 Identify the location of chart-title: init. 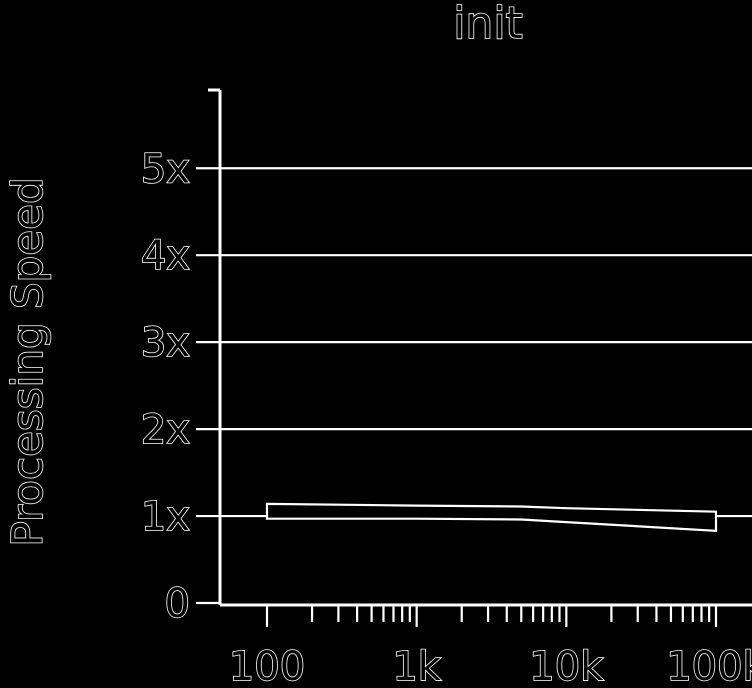
(488, 24).